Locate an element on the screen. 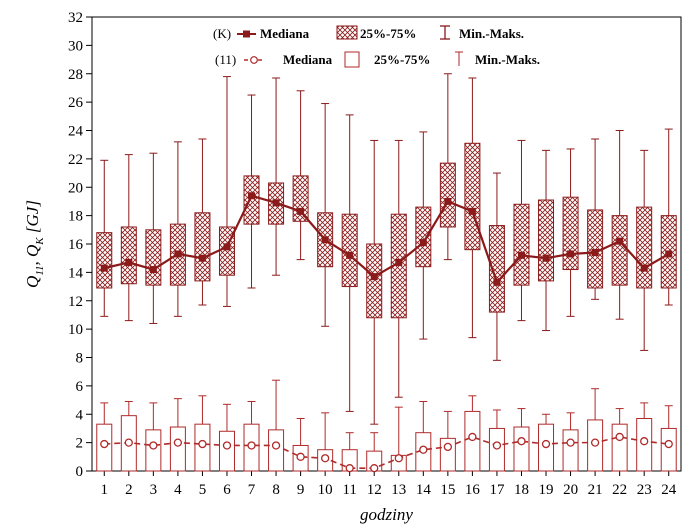  x-tick-label: 3 is located at coordinates (154, 490).